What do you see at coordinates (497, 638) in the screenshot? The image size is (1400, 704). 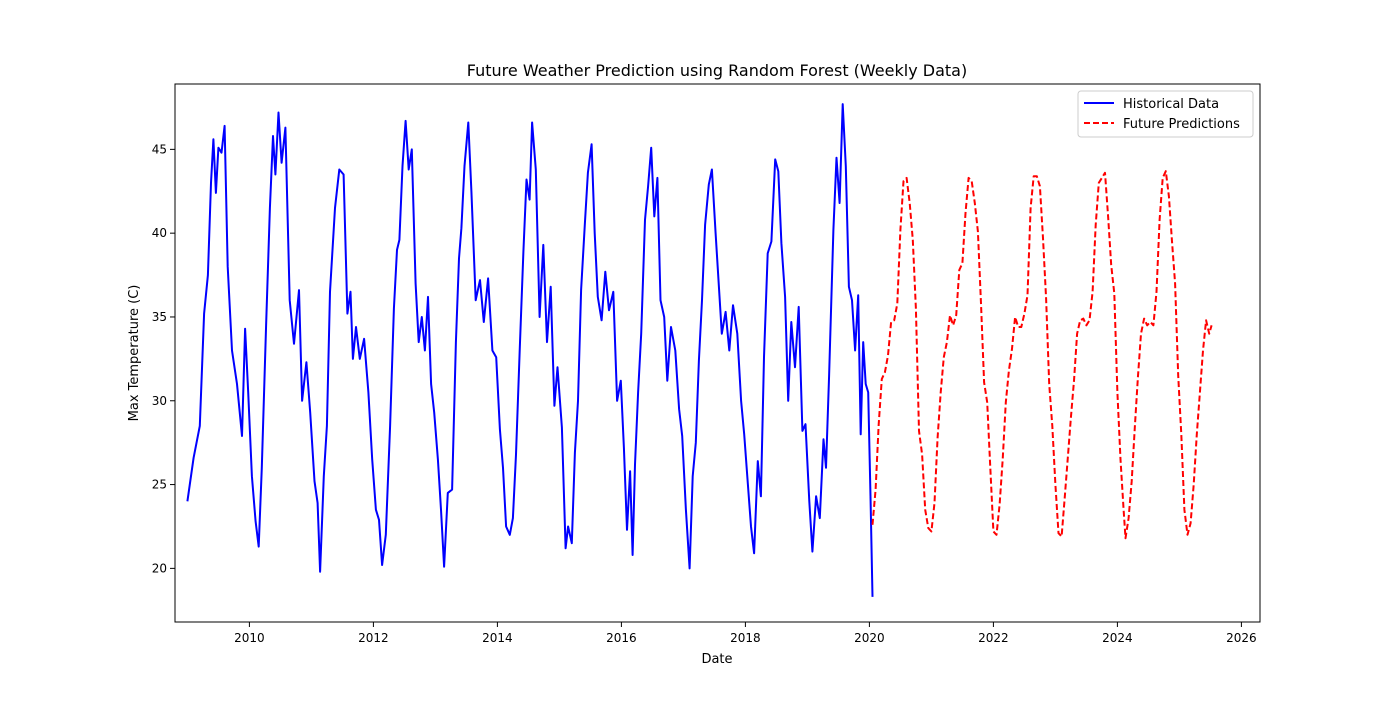 I see `x-tick-label: 2014` at bounding box center [497, 638].